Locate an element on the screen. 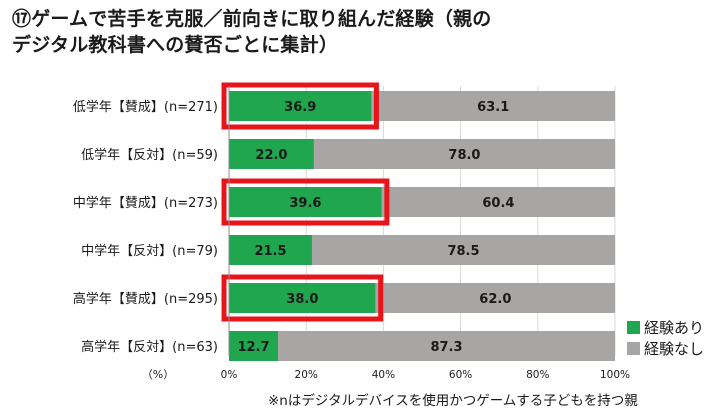 This screenshot has height=417, width=720. chart-title-line-1: ⑰ゲームで苦手を克服／前向きに取り組んだ経験（親の is located at coordinates (252, 19).